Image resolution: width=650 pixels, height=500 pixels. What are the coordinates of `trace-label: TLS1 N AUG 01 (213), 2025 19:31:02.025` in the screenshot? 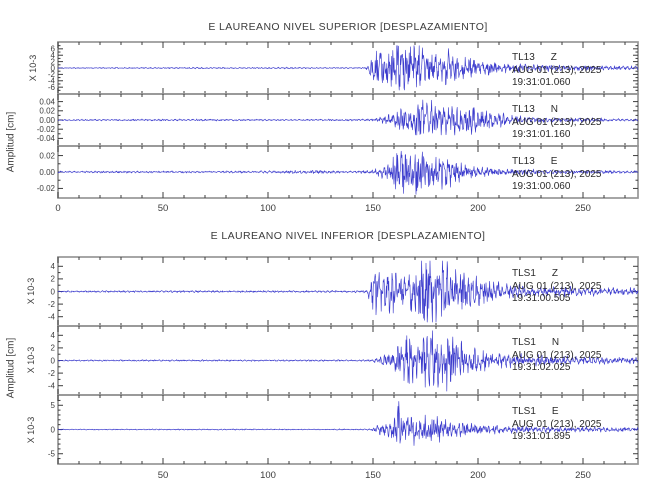 It's located at (557, 356).